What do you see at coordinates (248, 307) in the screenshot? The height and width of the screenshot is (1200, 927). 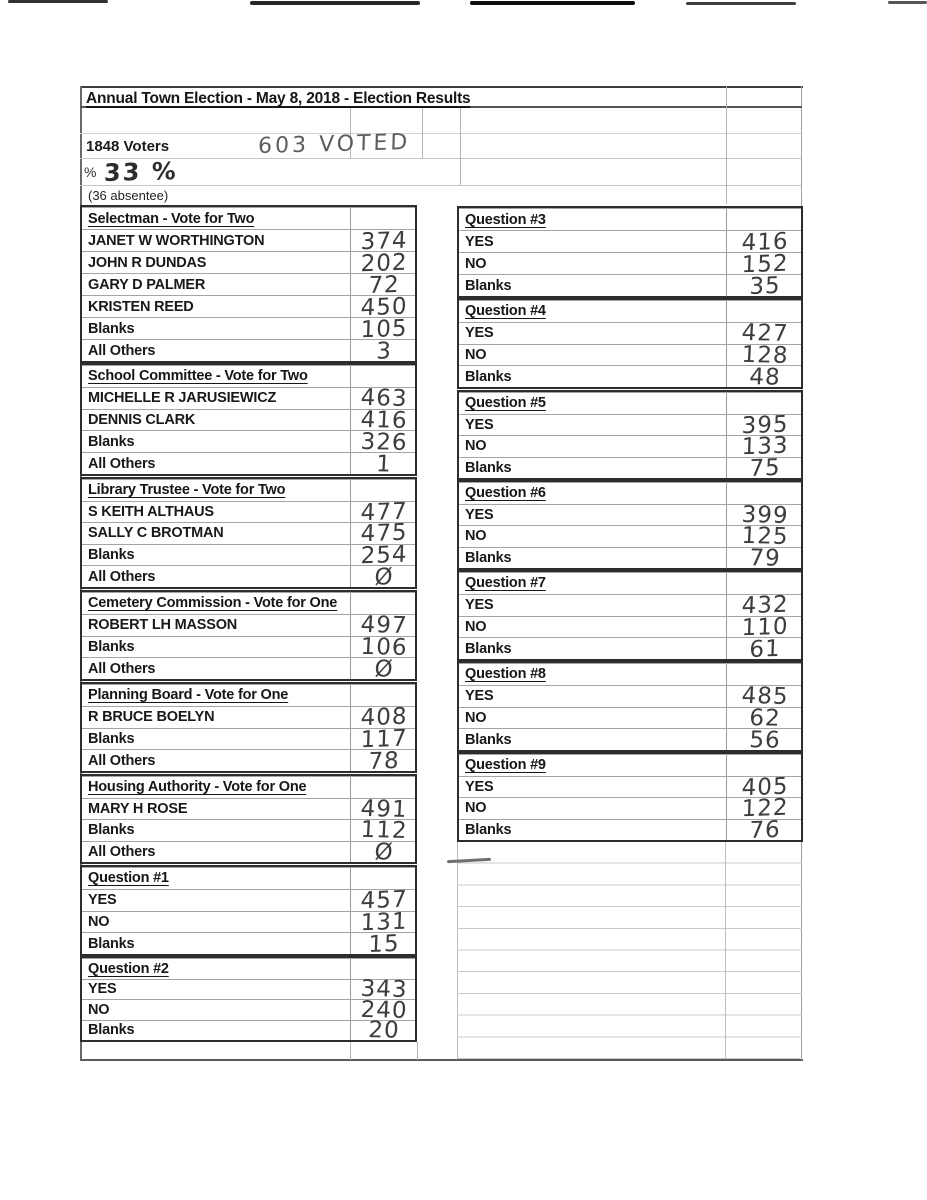 I see `result-row: KRISTEN REED 450` at bounding box center [248, 307].